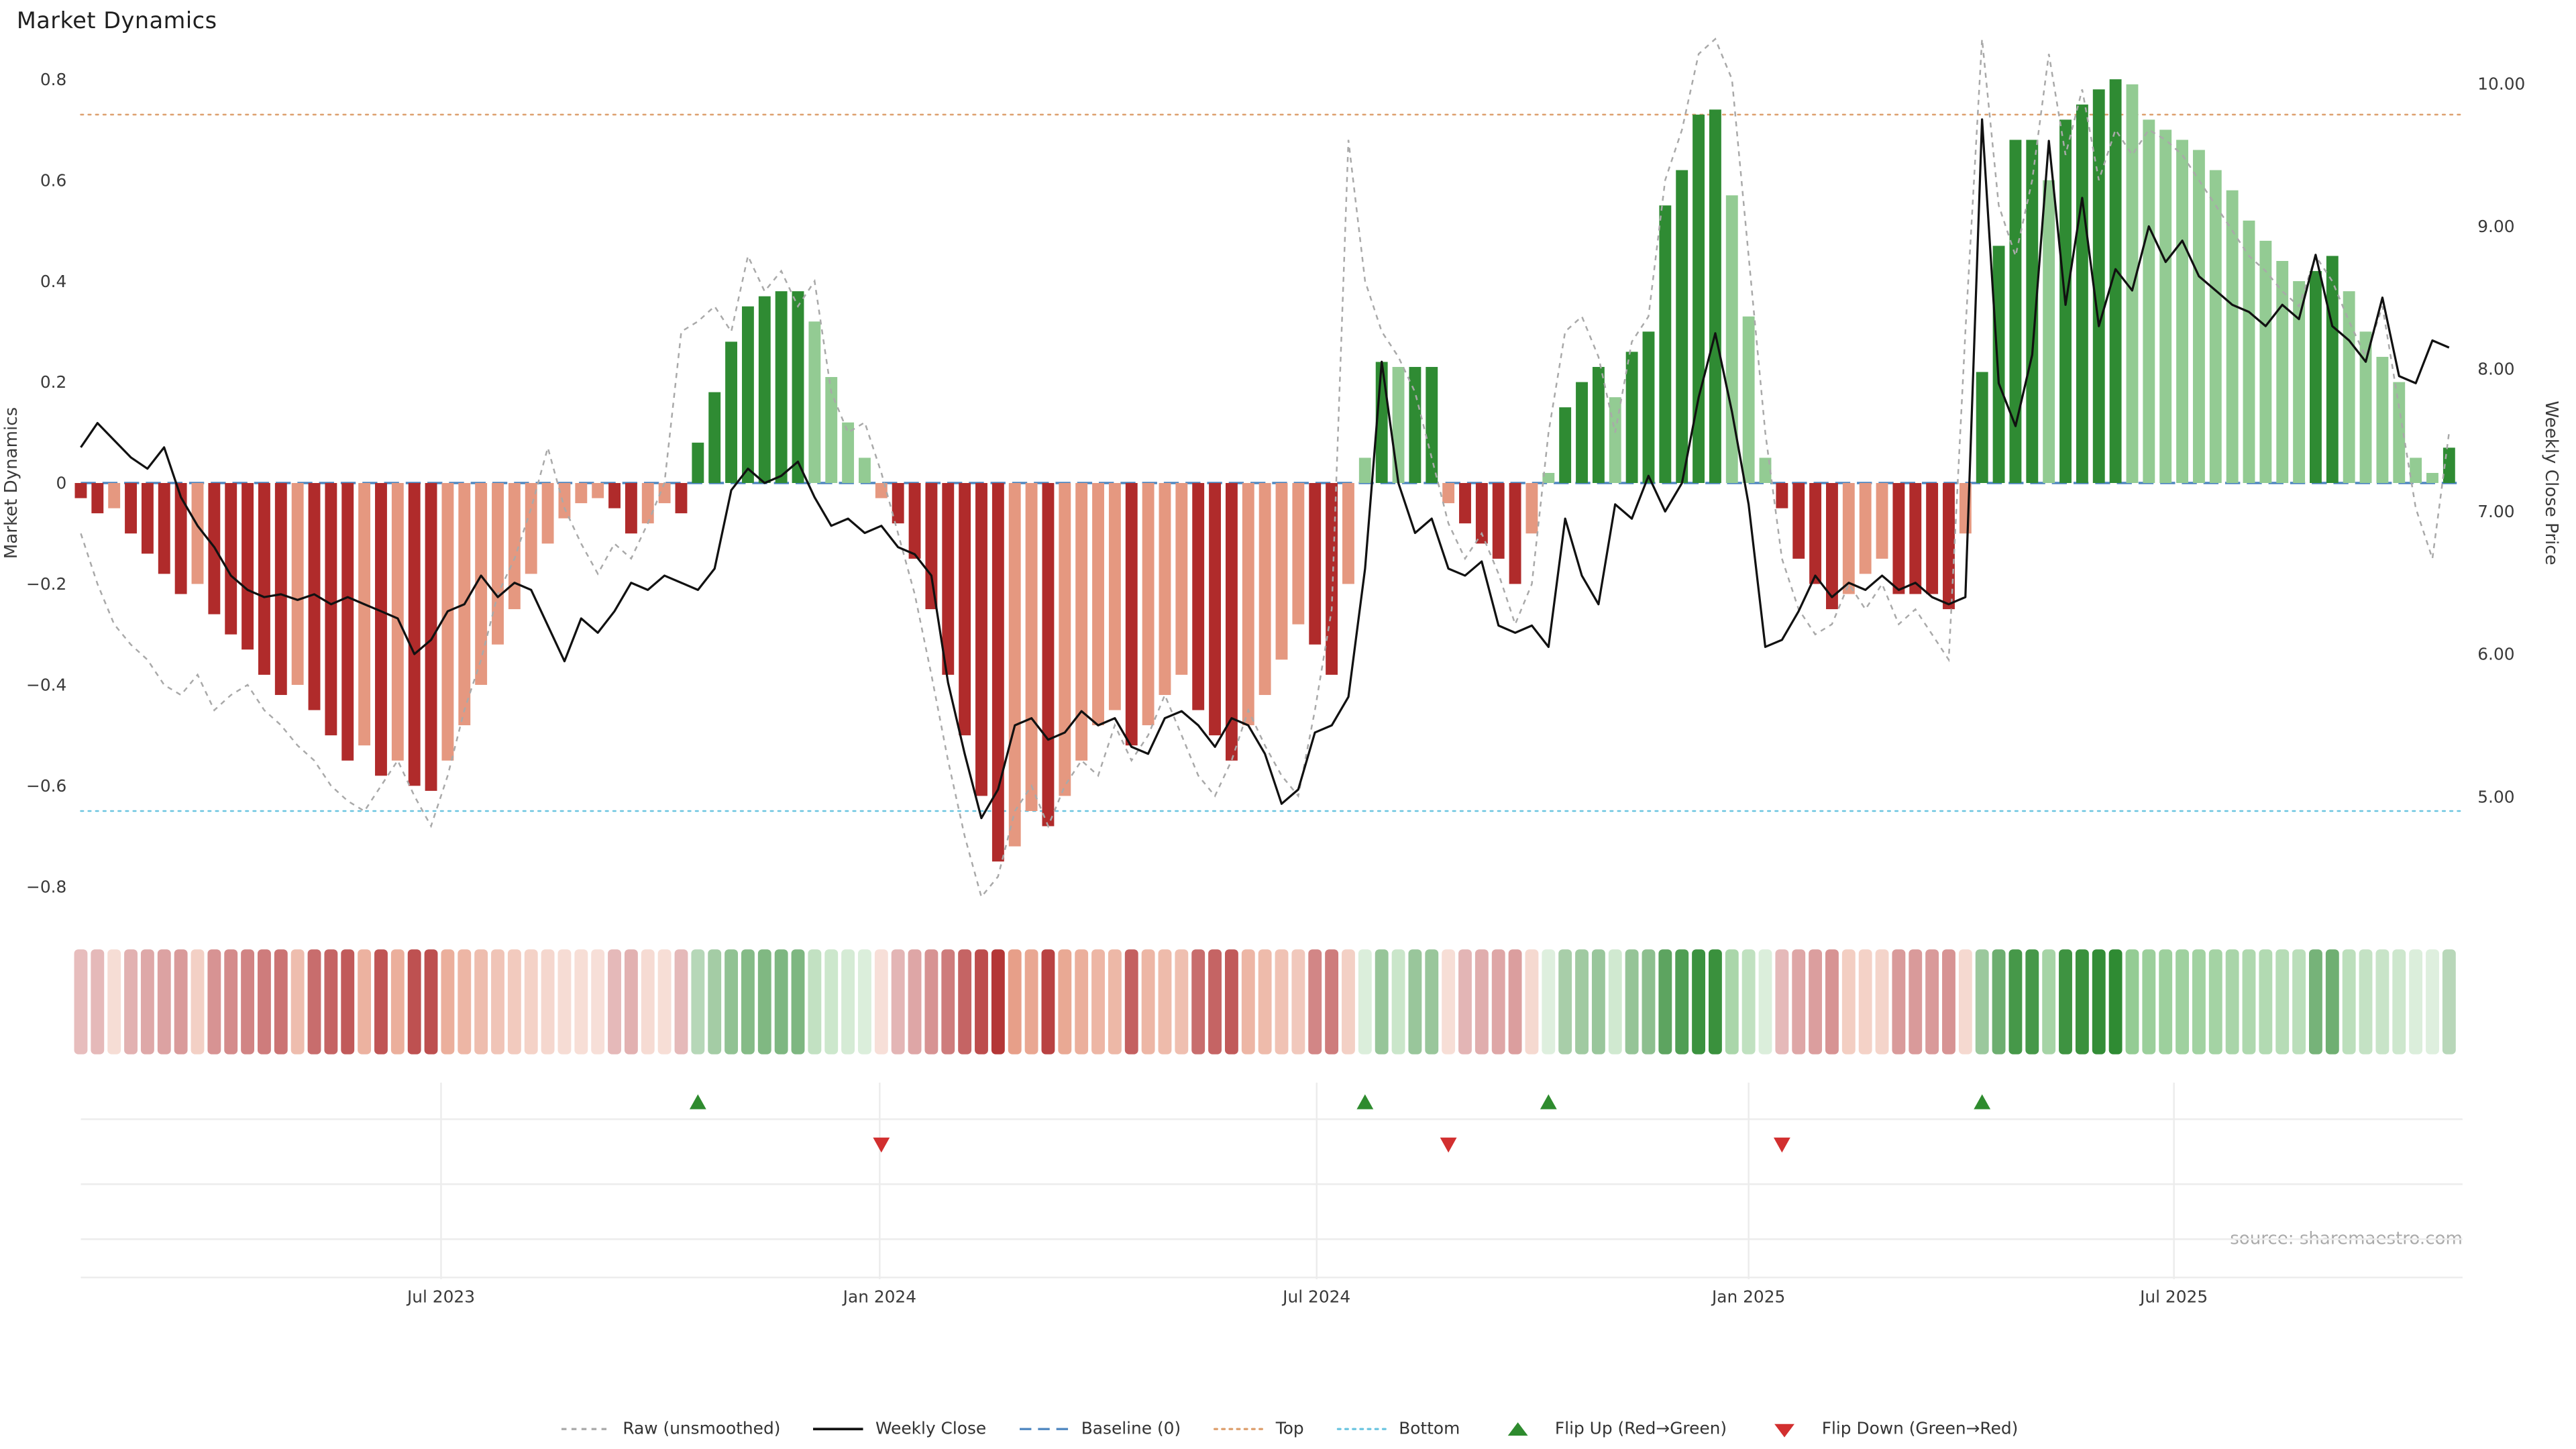  What do you see at coordinates (1362, 1429) in the screenshot?
I see `line-dotted-icon` at bounding box center [1362, 1429].